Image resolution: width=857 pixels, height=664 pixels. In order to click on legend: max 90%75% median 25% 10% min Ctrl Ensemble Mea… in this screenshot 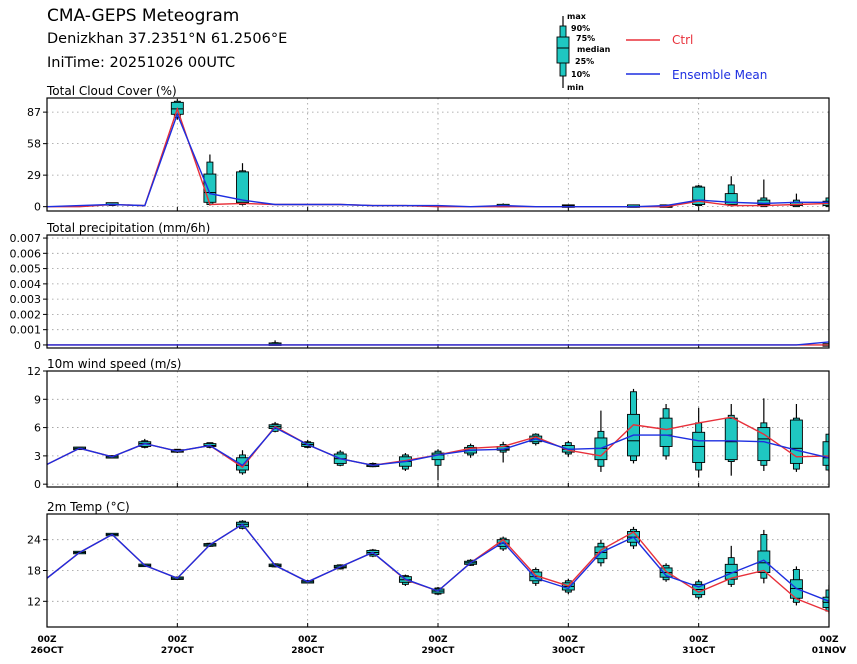, I will do `click(661, 52)`.